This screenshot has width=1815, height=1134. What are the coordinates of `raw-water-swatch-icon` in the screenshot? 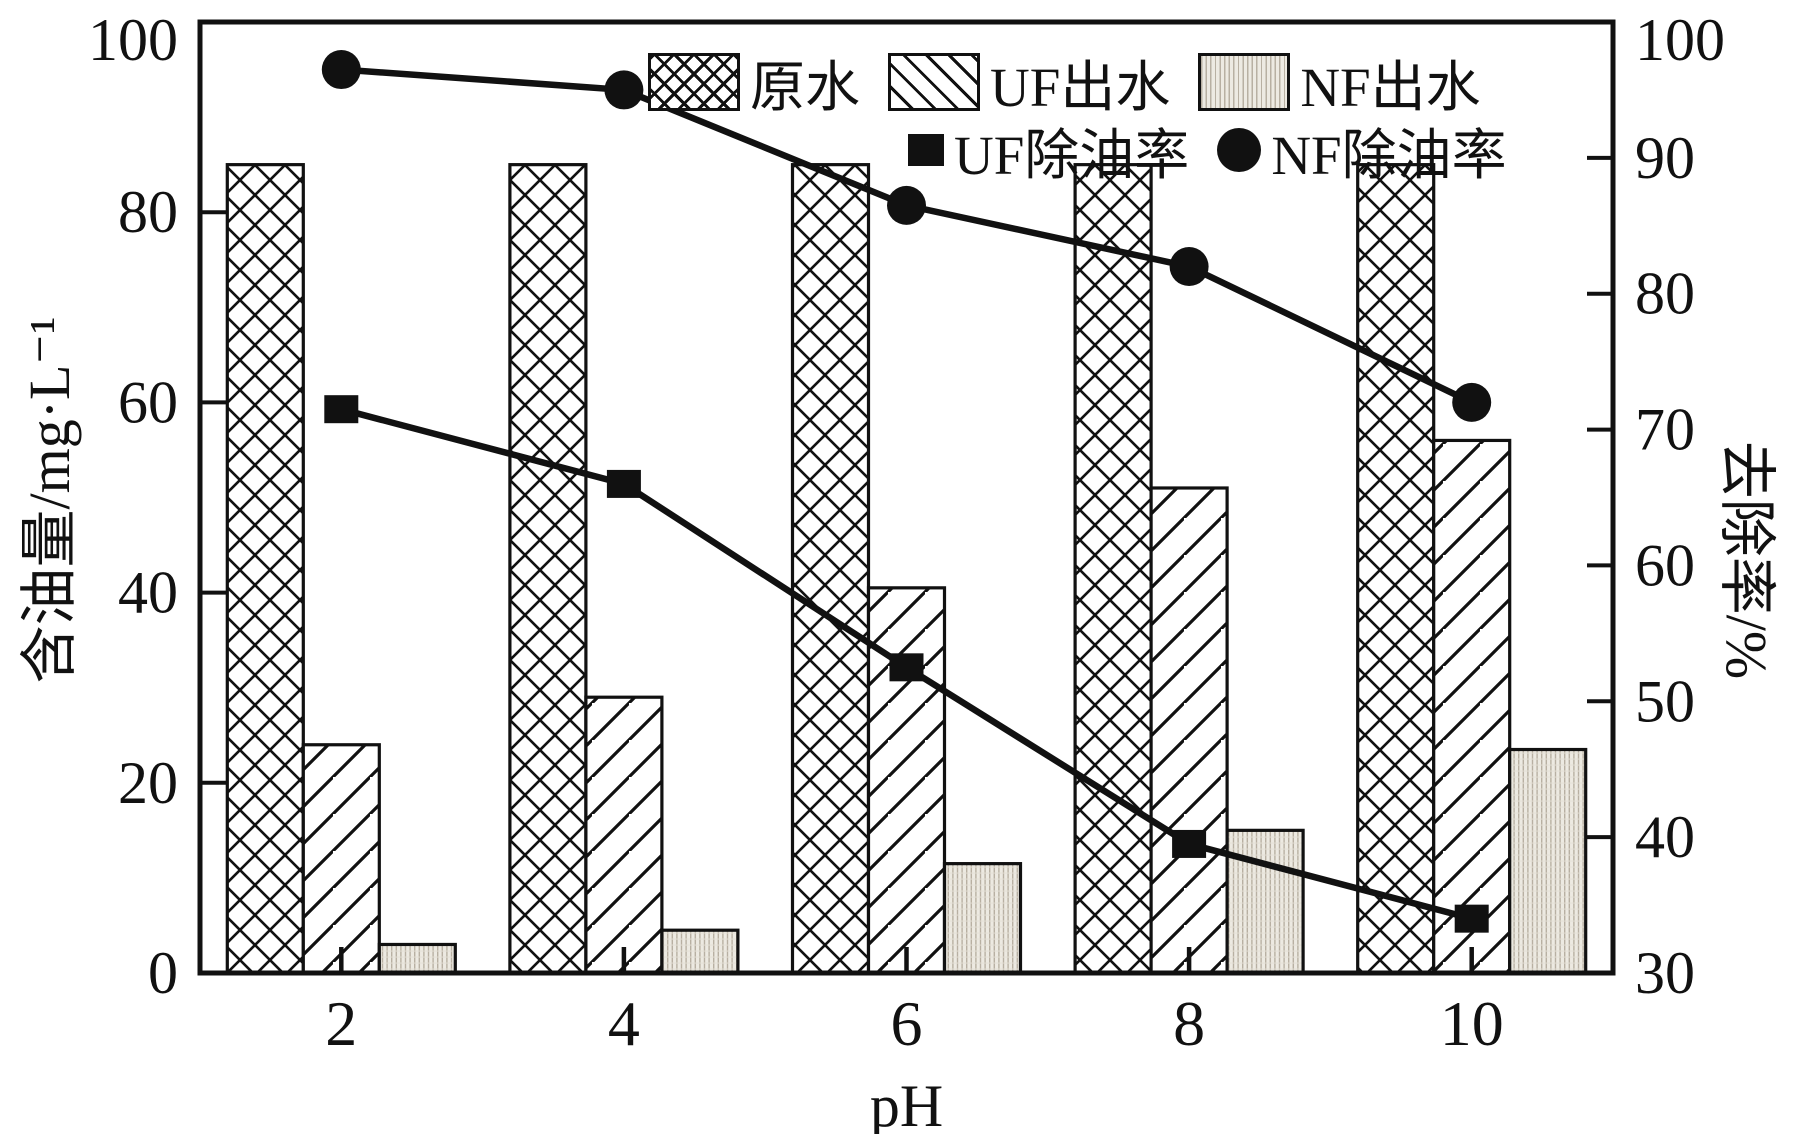 It's located at (694, 82).